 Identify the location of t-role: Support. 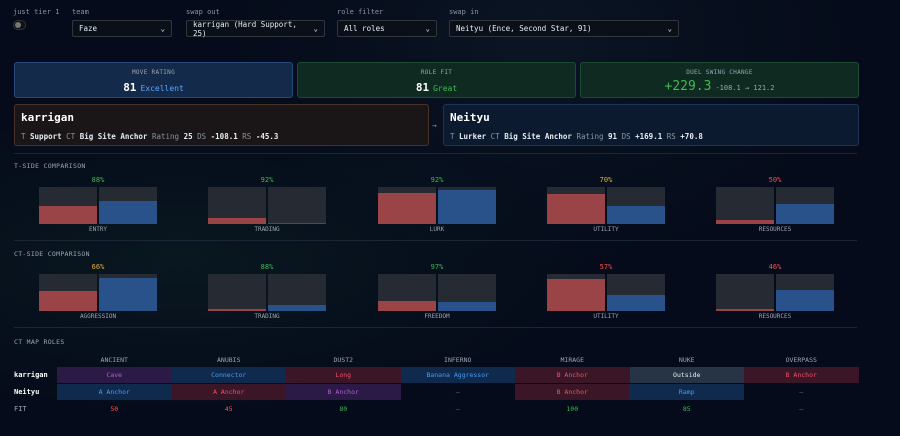
(46, 136).